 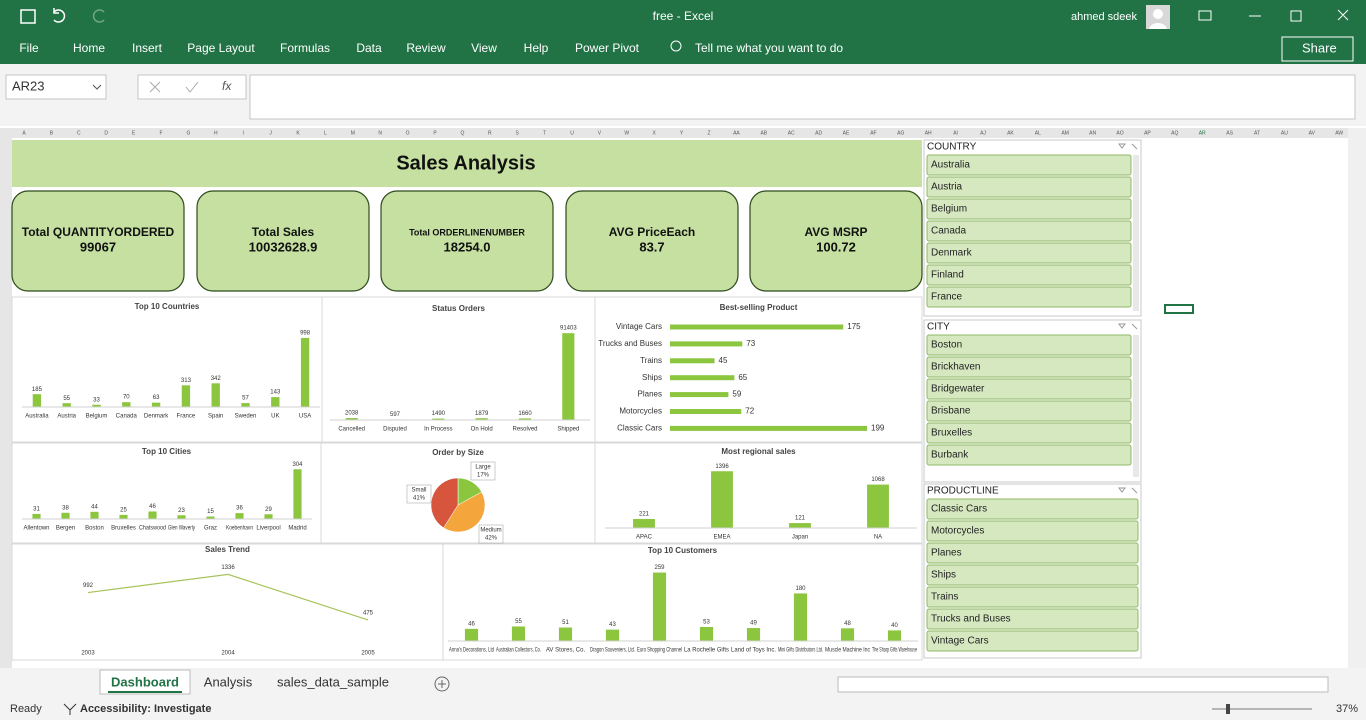 I want to click on ribbon-tab: Review, so click(x=426, y=48).